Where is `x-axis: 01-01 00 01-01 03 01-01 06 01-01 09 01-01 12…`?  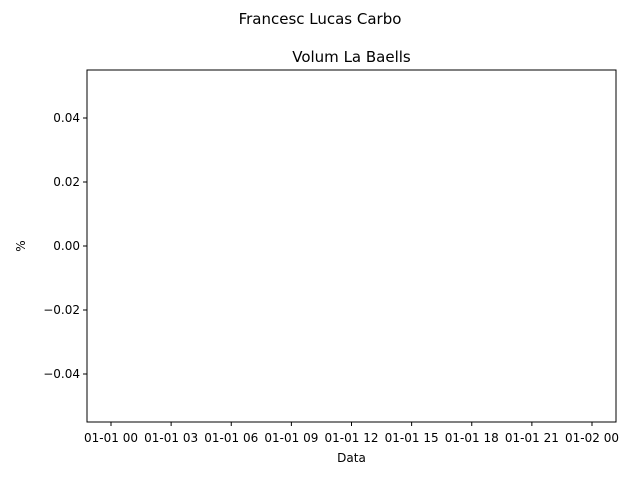
x-axis: 01-01 00 01-01 03 01-01 06 01-01 09 01-01 12… is located at coordinates (351, 433).